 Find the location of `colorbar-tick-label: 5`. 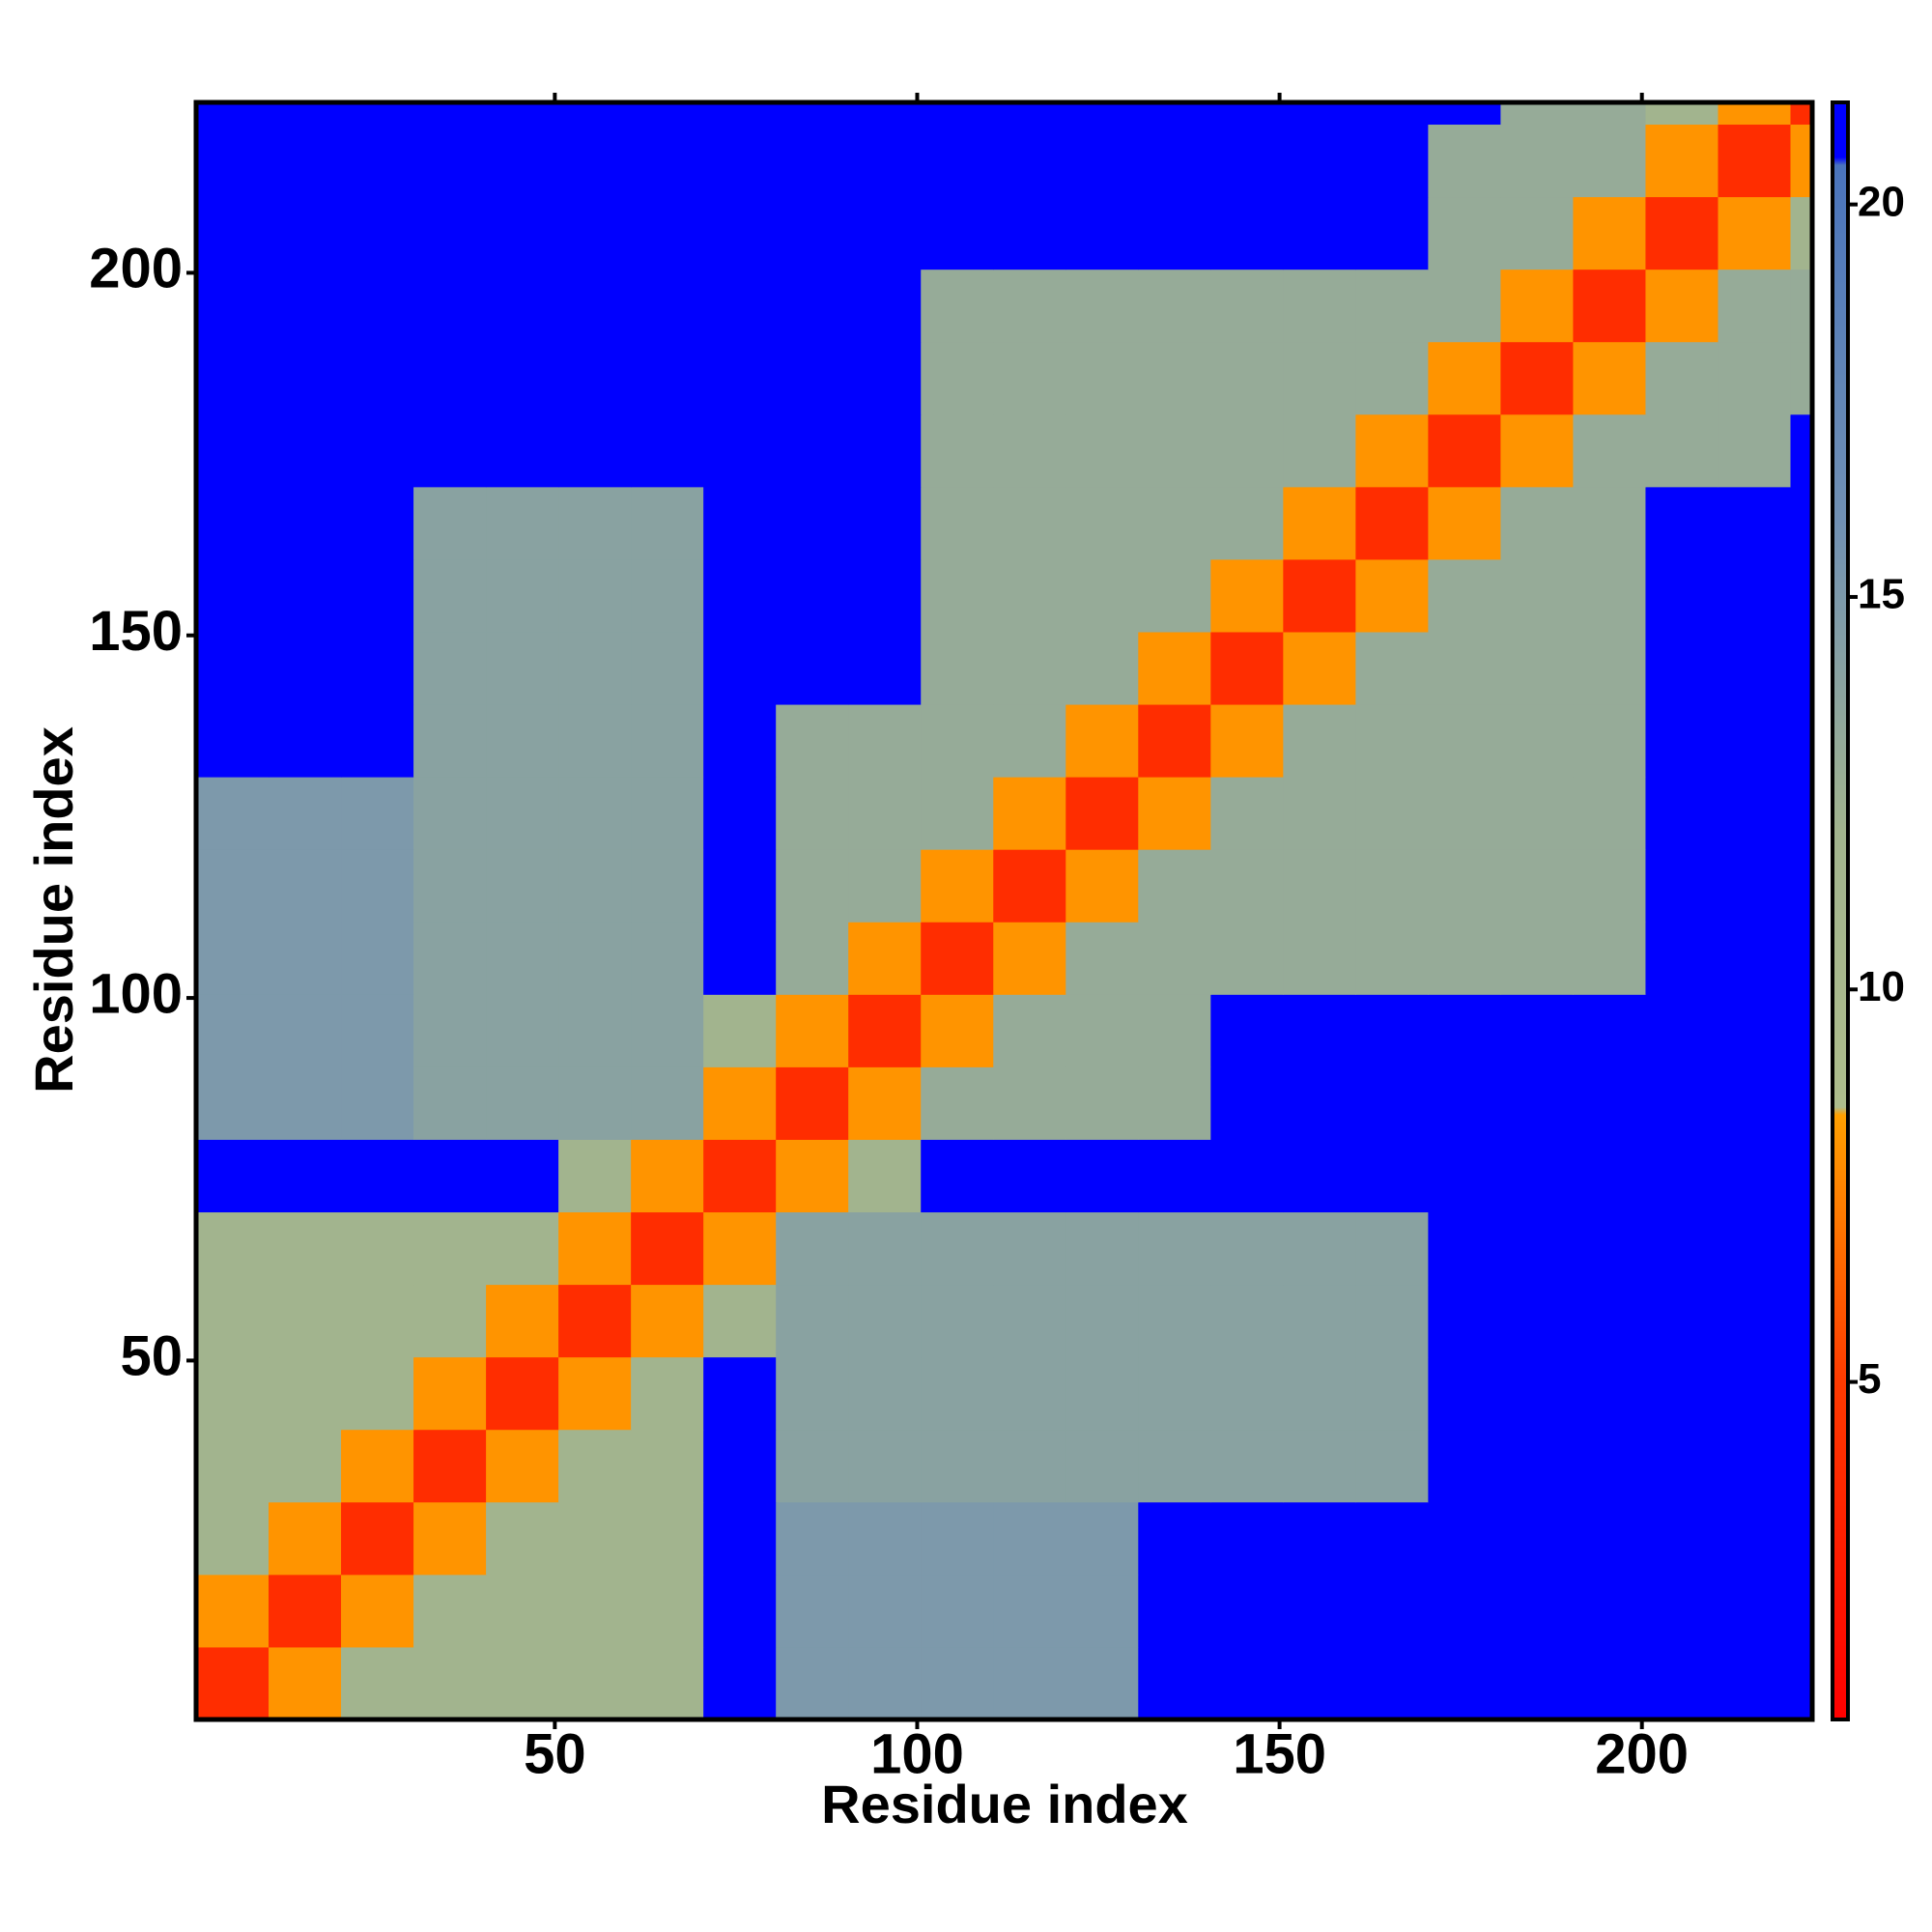

colorbar-tick-label: 5 is located at coordinates (1869, 1379).